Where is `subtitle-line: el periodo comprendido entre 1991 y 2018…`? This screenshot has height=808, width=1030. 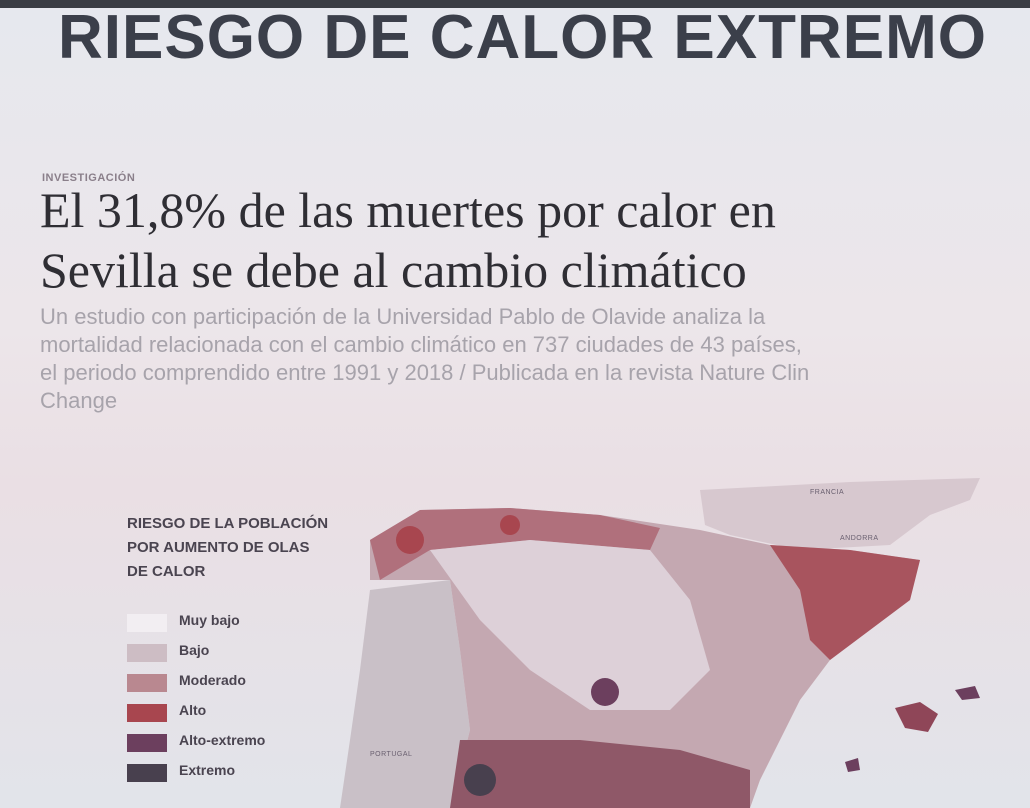 subtitle-line: el periodo comprendido entre 1991 y 2018… is located at coordinates (425, 372).